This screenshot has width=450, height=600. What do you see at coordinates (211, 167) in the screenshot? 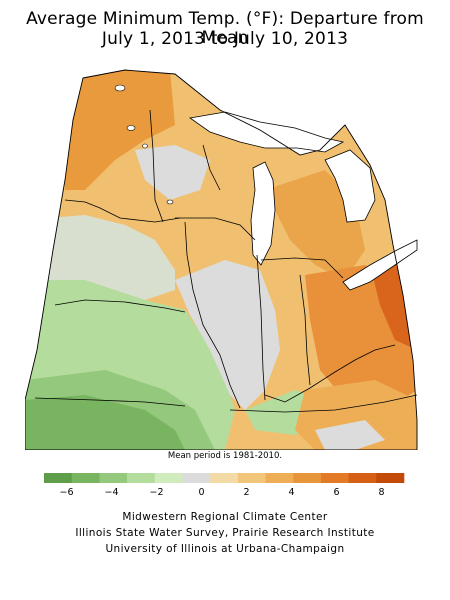
I see `wisconsin-michigan-border` at bounding box center [211, 167].